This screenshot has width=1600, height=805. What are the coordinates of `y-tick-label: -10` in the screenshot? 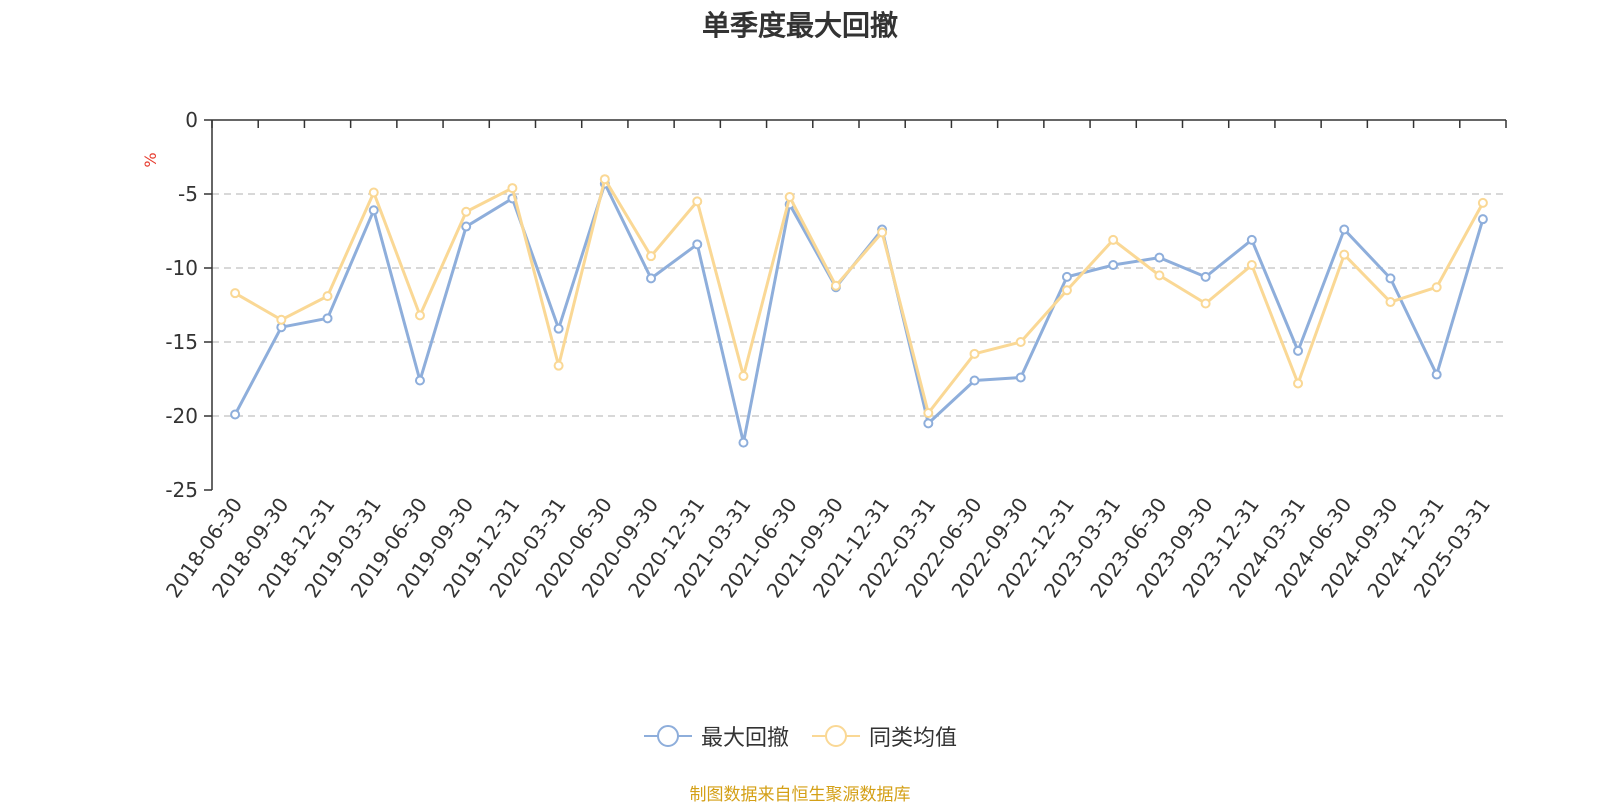 It's located at (181, 268).